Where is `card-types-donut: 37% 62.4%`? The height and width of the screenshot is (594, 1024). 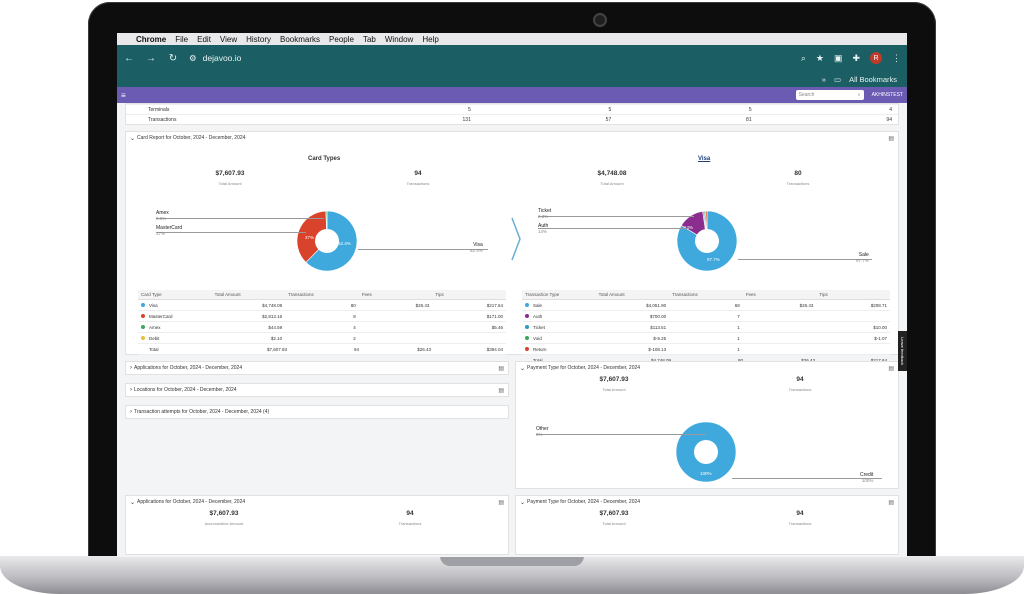 card-types-donut: 37% 62.4% is located at coordinates (327, 241).